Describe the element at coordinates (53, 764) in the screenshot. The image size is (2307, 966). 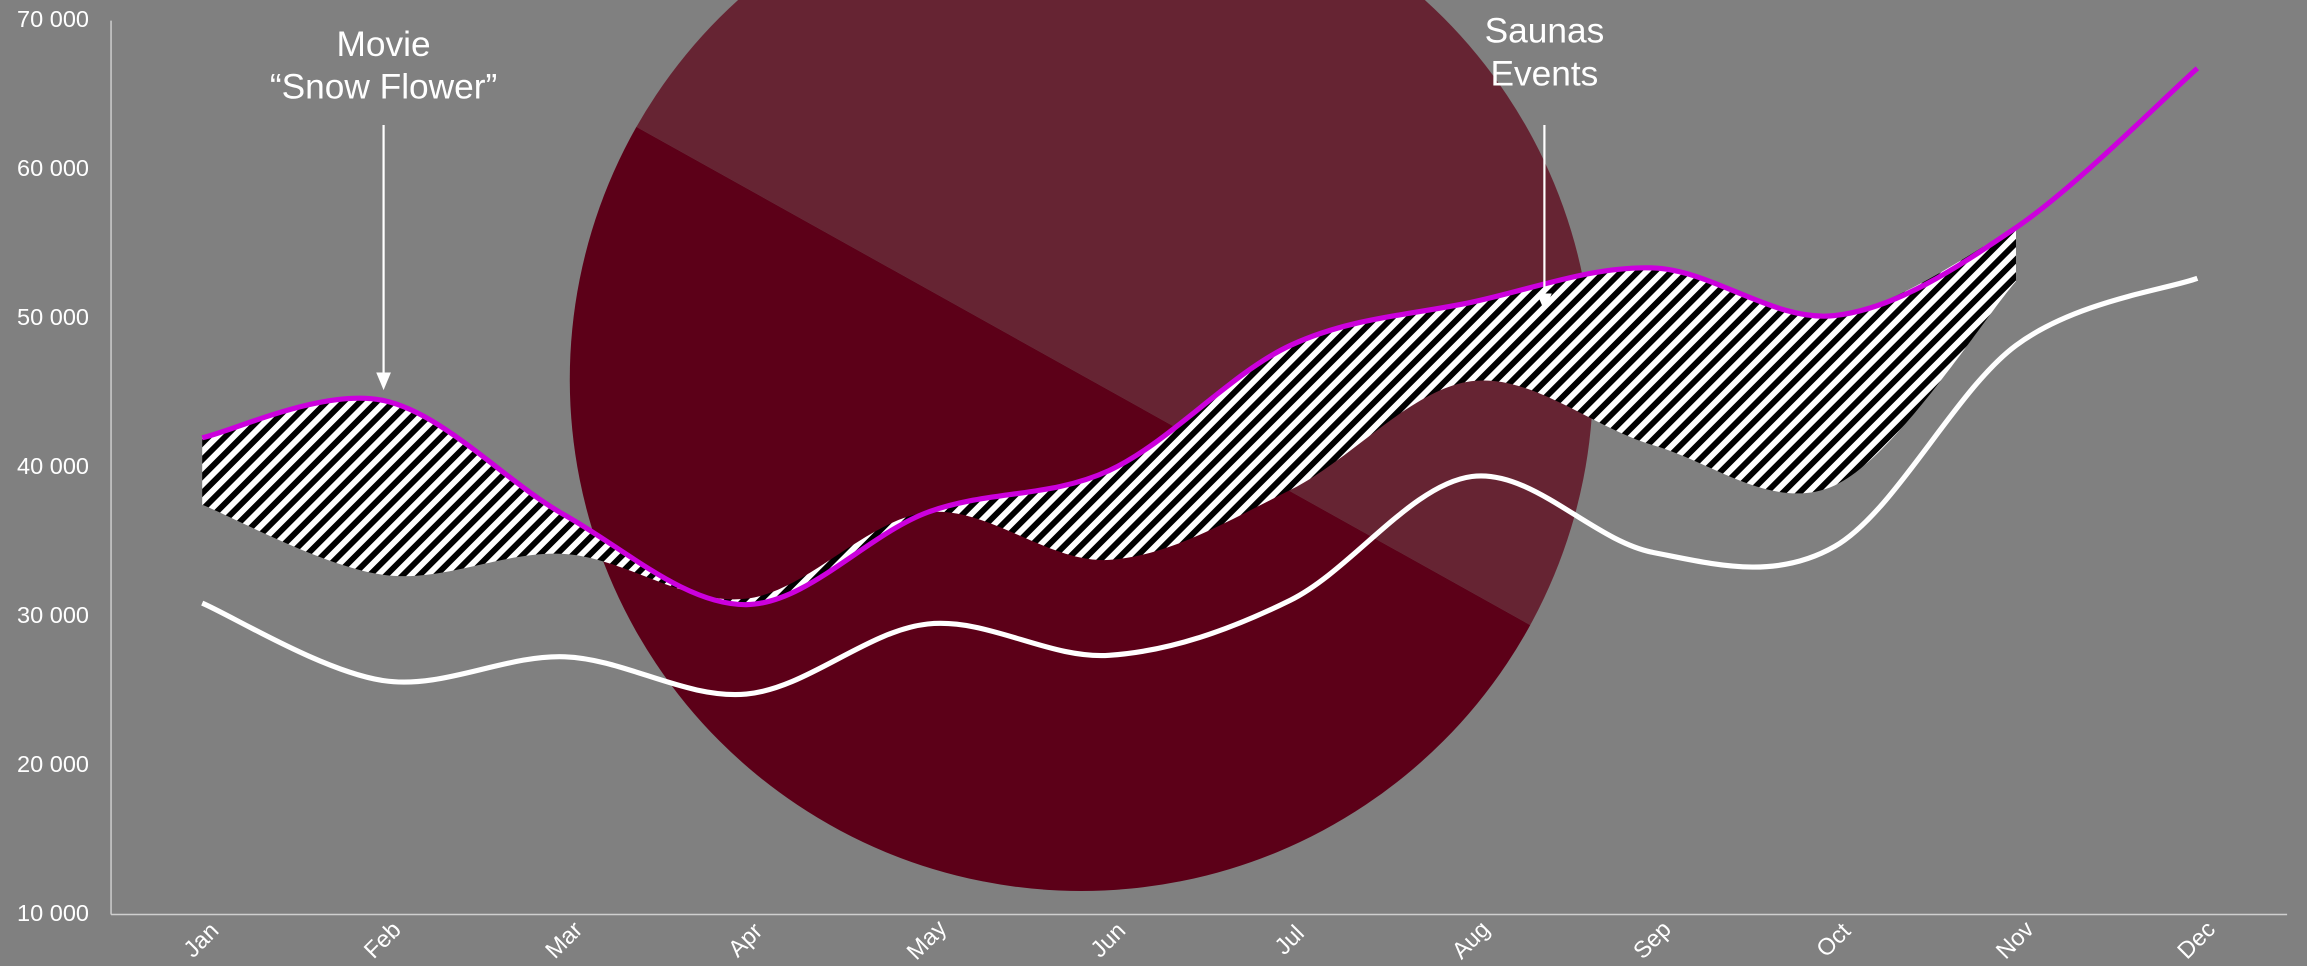
I see `y-tick-label: 20 000` at that location.